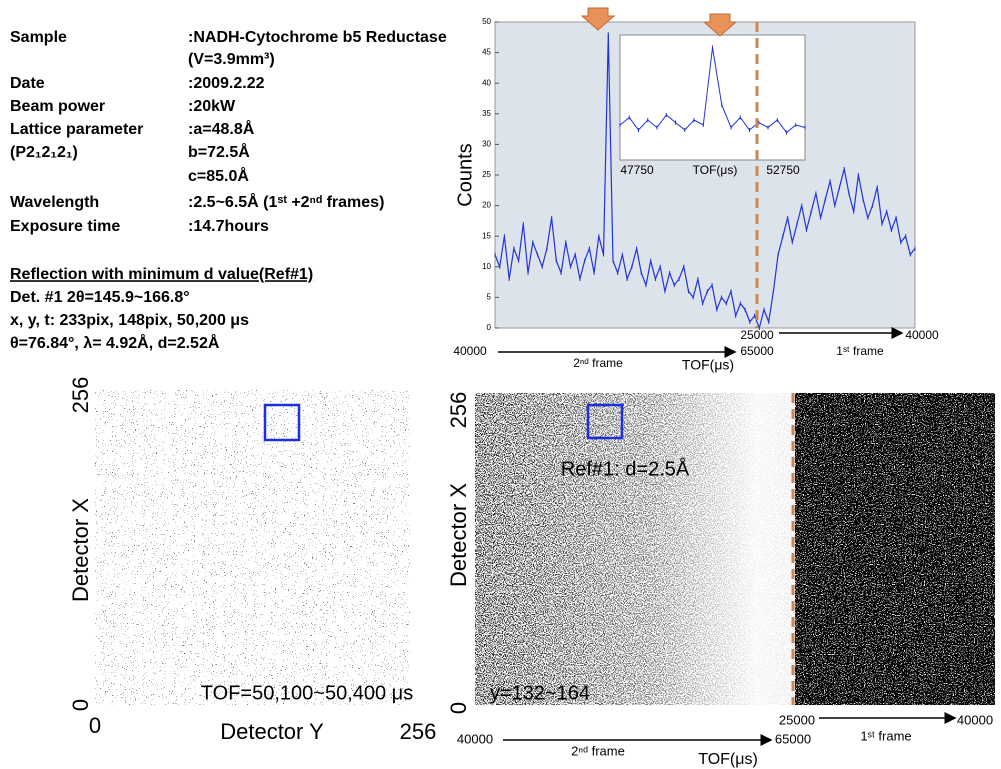  Describe the element at coordinates (129, 320) in the screenshot. I see `reflection-line: x, y, t: 233pix, 148pix, 50,200 μs` at that location.